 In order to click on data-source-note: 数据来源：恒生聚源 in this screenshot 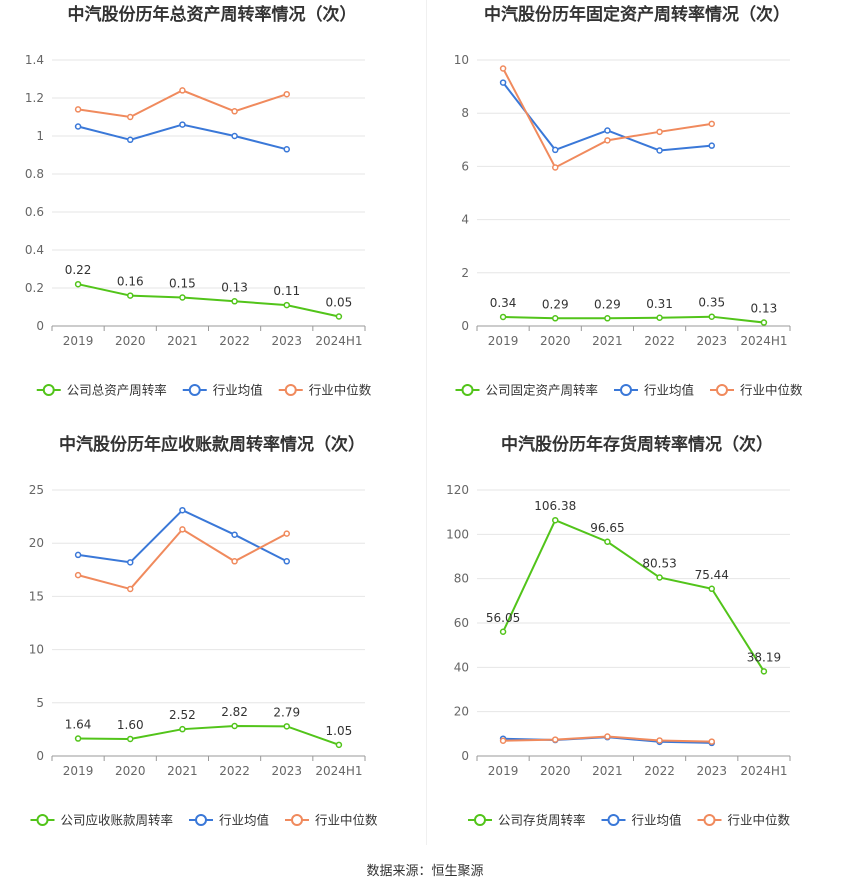, I will do `click(425, 871)`.